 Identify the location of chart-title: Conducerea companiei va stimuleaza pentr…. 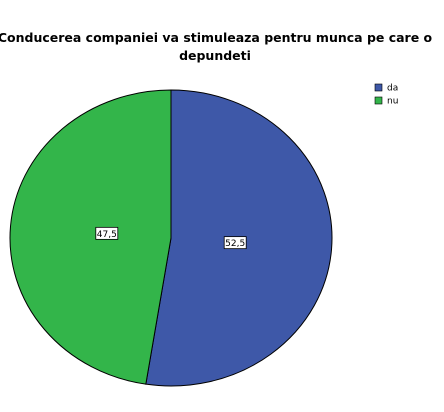
(216, 46).